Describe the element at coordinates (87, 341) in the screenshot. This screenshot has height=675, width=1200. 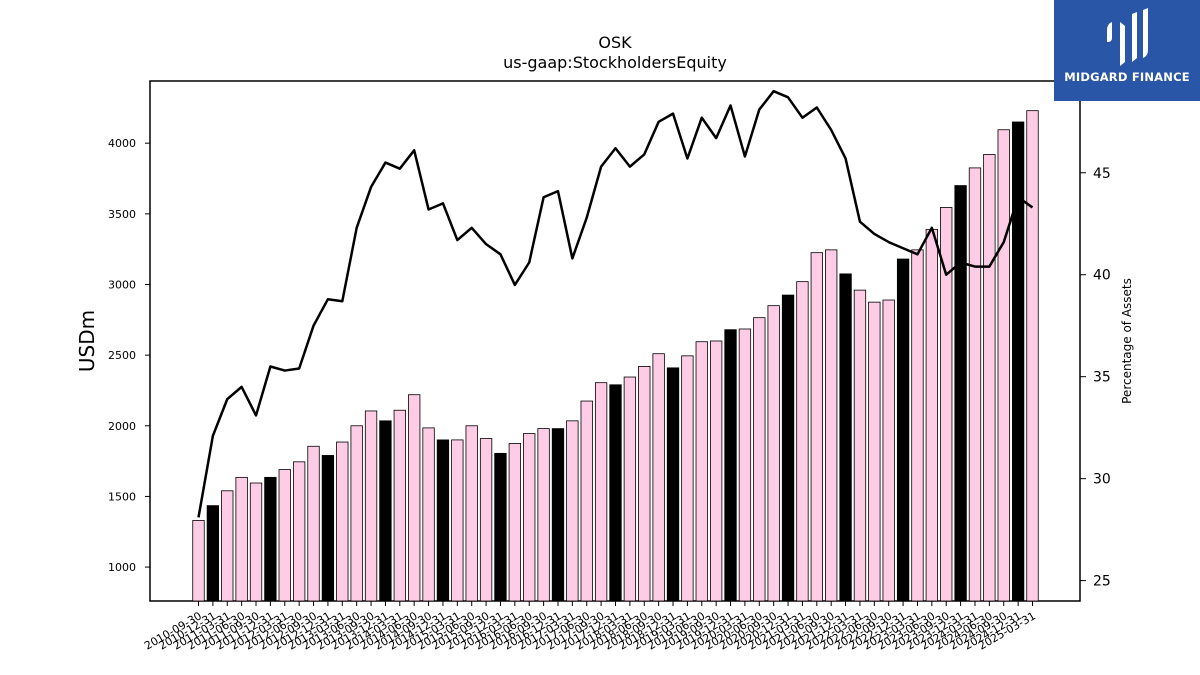
I see `y-axis-label: USDm` at that location.